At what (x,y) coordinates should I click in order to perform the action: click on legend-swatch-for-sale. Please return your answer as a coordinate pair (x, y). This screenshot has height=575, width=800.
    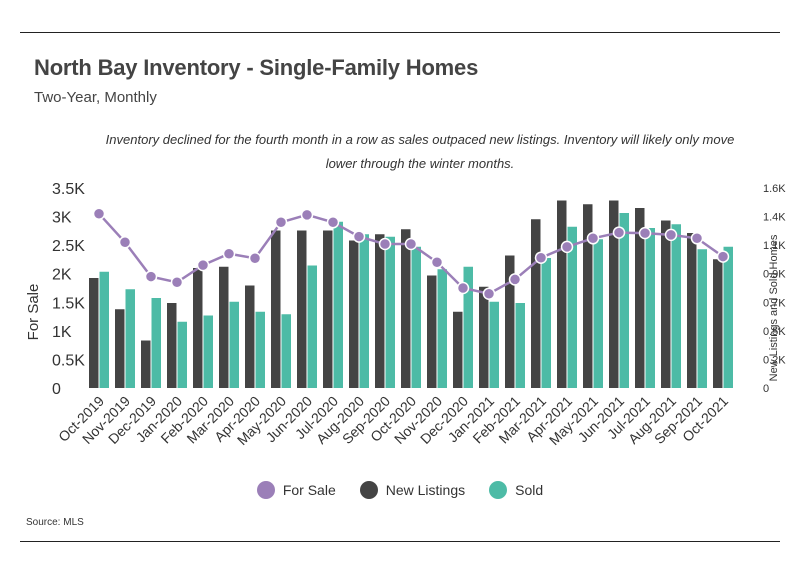
    Looking at the image, I should click on (265, 490).